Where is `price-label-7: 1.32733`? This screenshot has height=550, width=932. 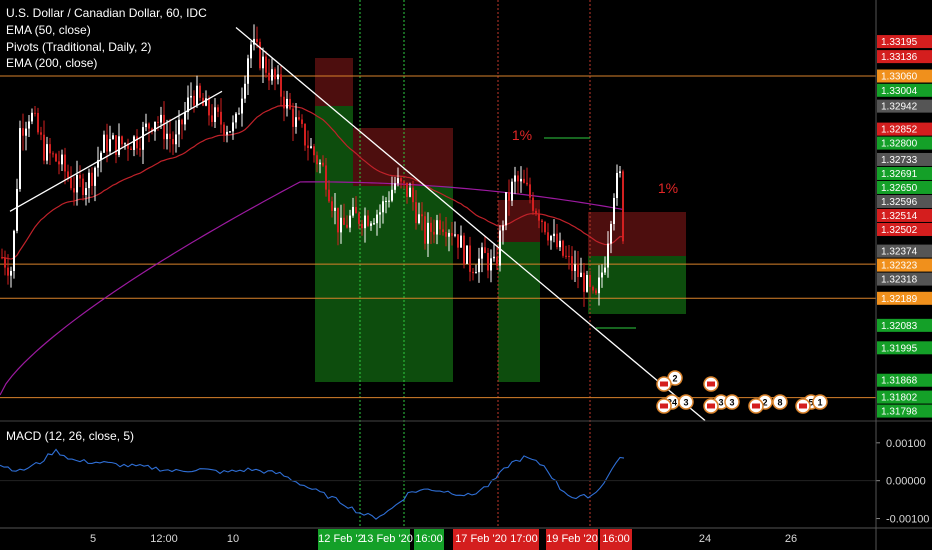
price-label-7: 1.32733 is located at coordinates (904, 159).